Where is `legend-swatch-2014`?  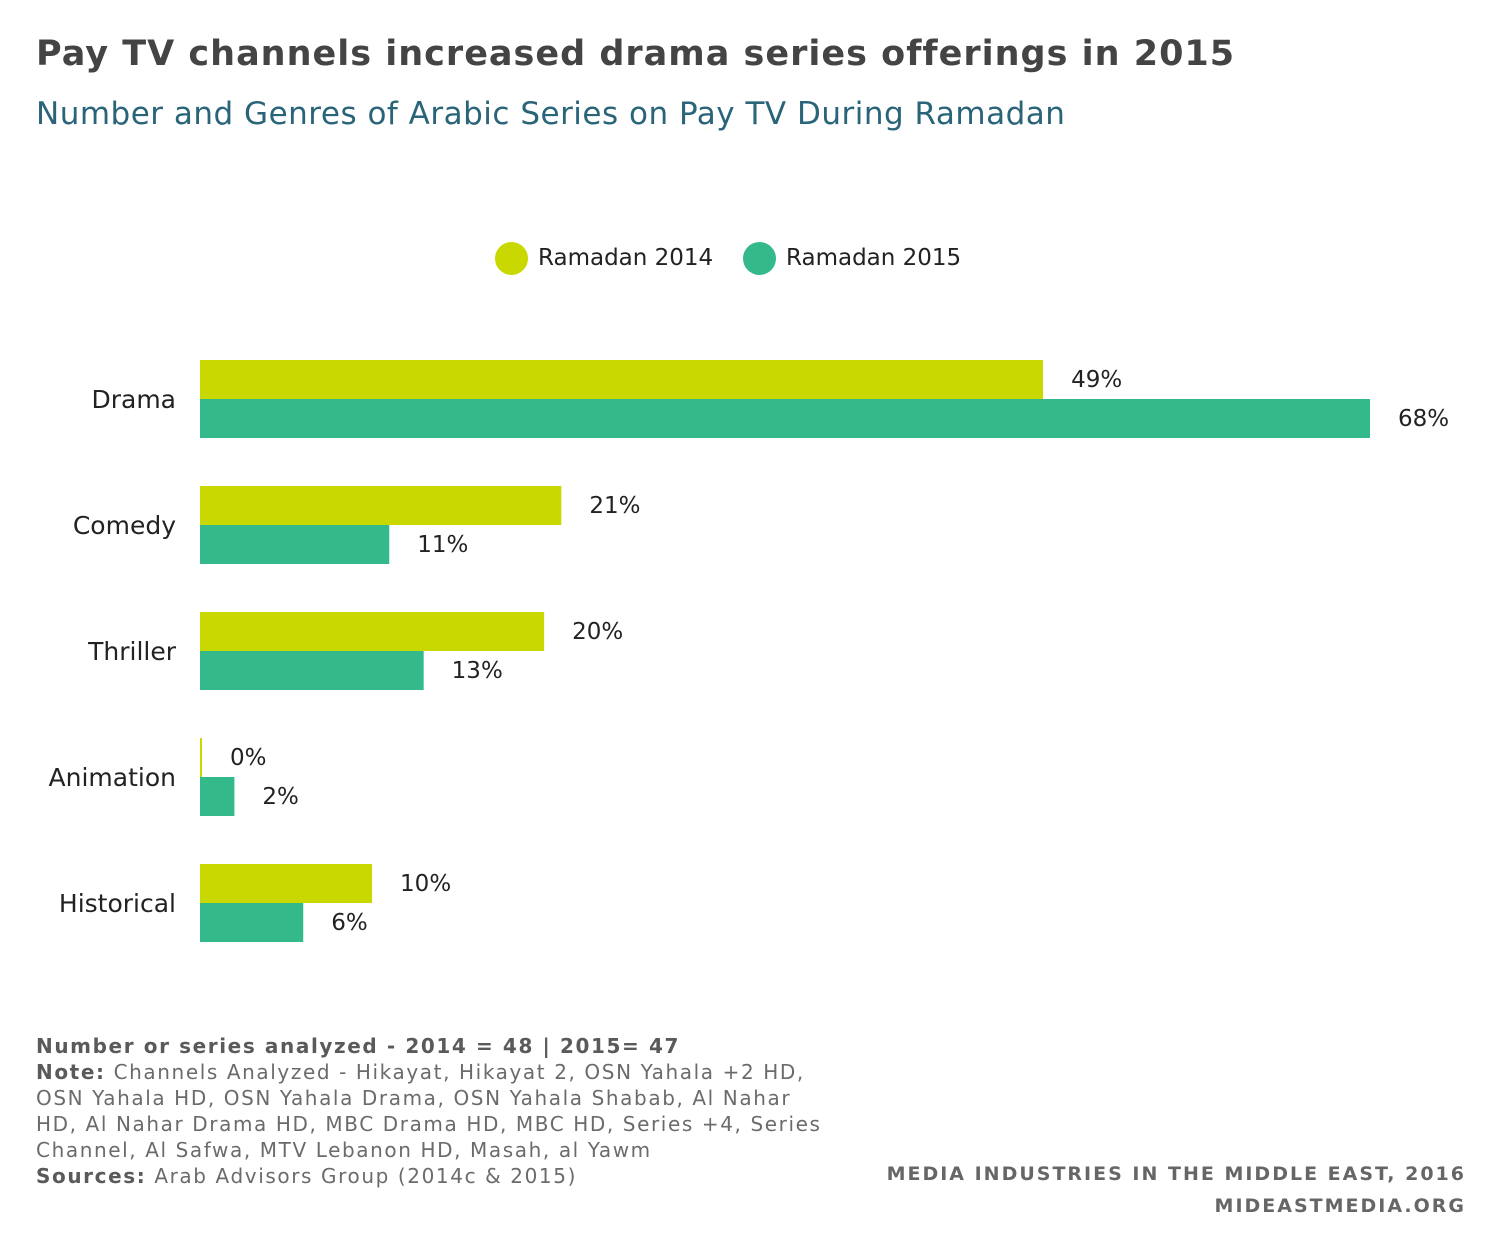 legend-swatch-2014 is located at coordinates (511, 258).